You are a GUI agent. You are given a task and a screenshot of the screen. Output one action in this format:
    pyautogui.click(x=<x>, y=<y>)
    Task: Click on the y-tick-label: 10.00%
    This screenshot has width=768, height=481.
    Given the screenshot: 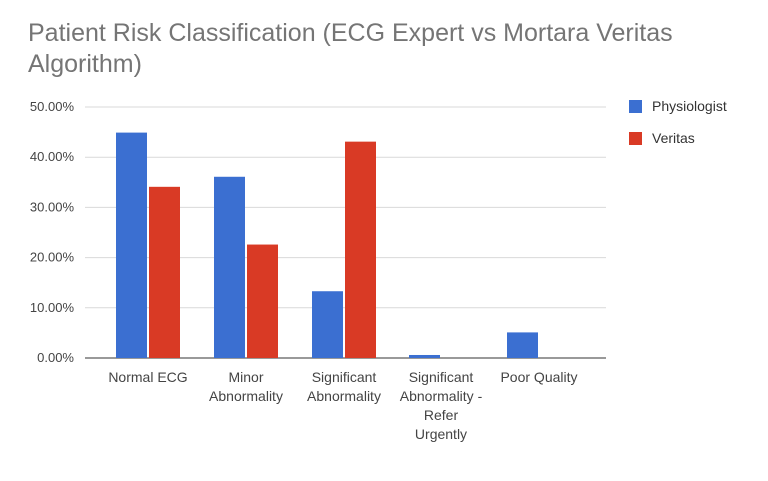 What is the action you would take?
    pyautogui.click(x=52, y=307)
    